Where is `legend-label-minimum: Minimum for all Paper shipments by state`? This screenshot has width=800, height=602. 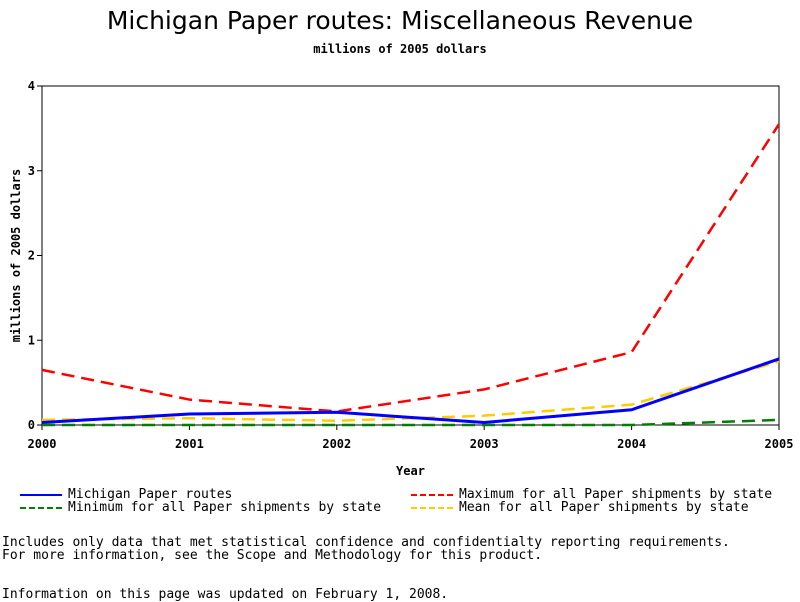
legend-label-minimum: Minimum for all Paper shipments by state is located at coordinates (225, 507).